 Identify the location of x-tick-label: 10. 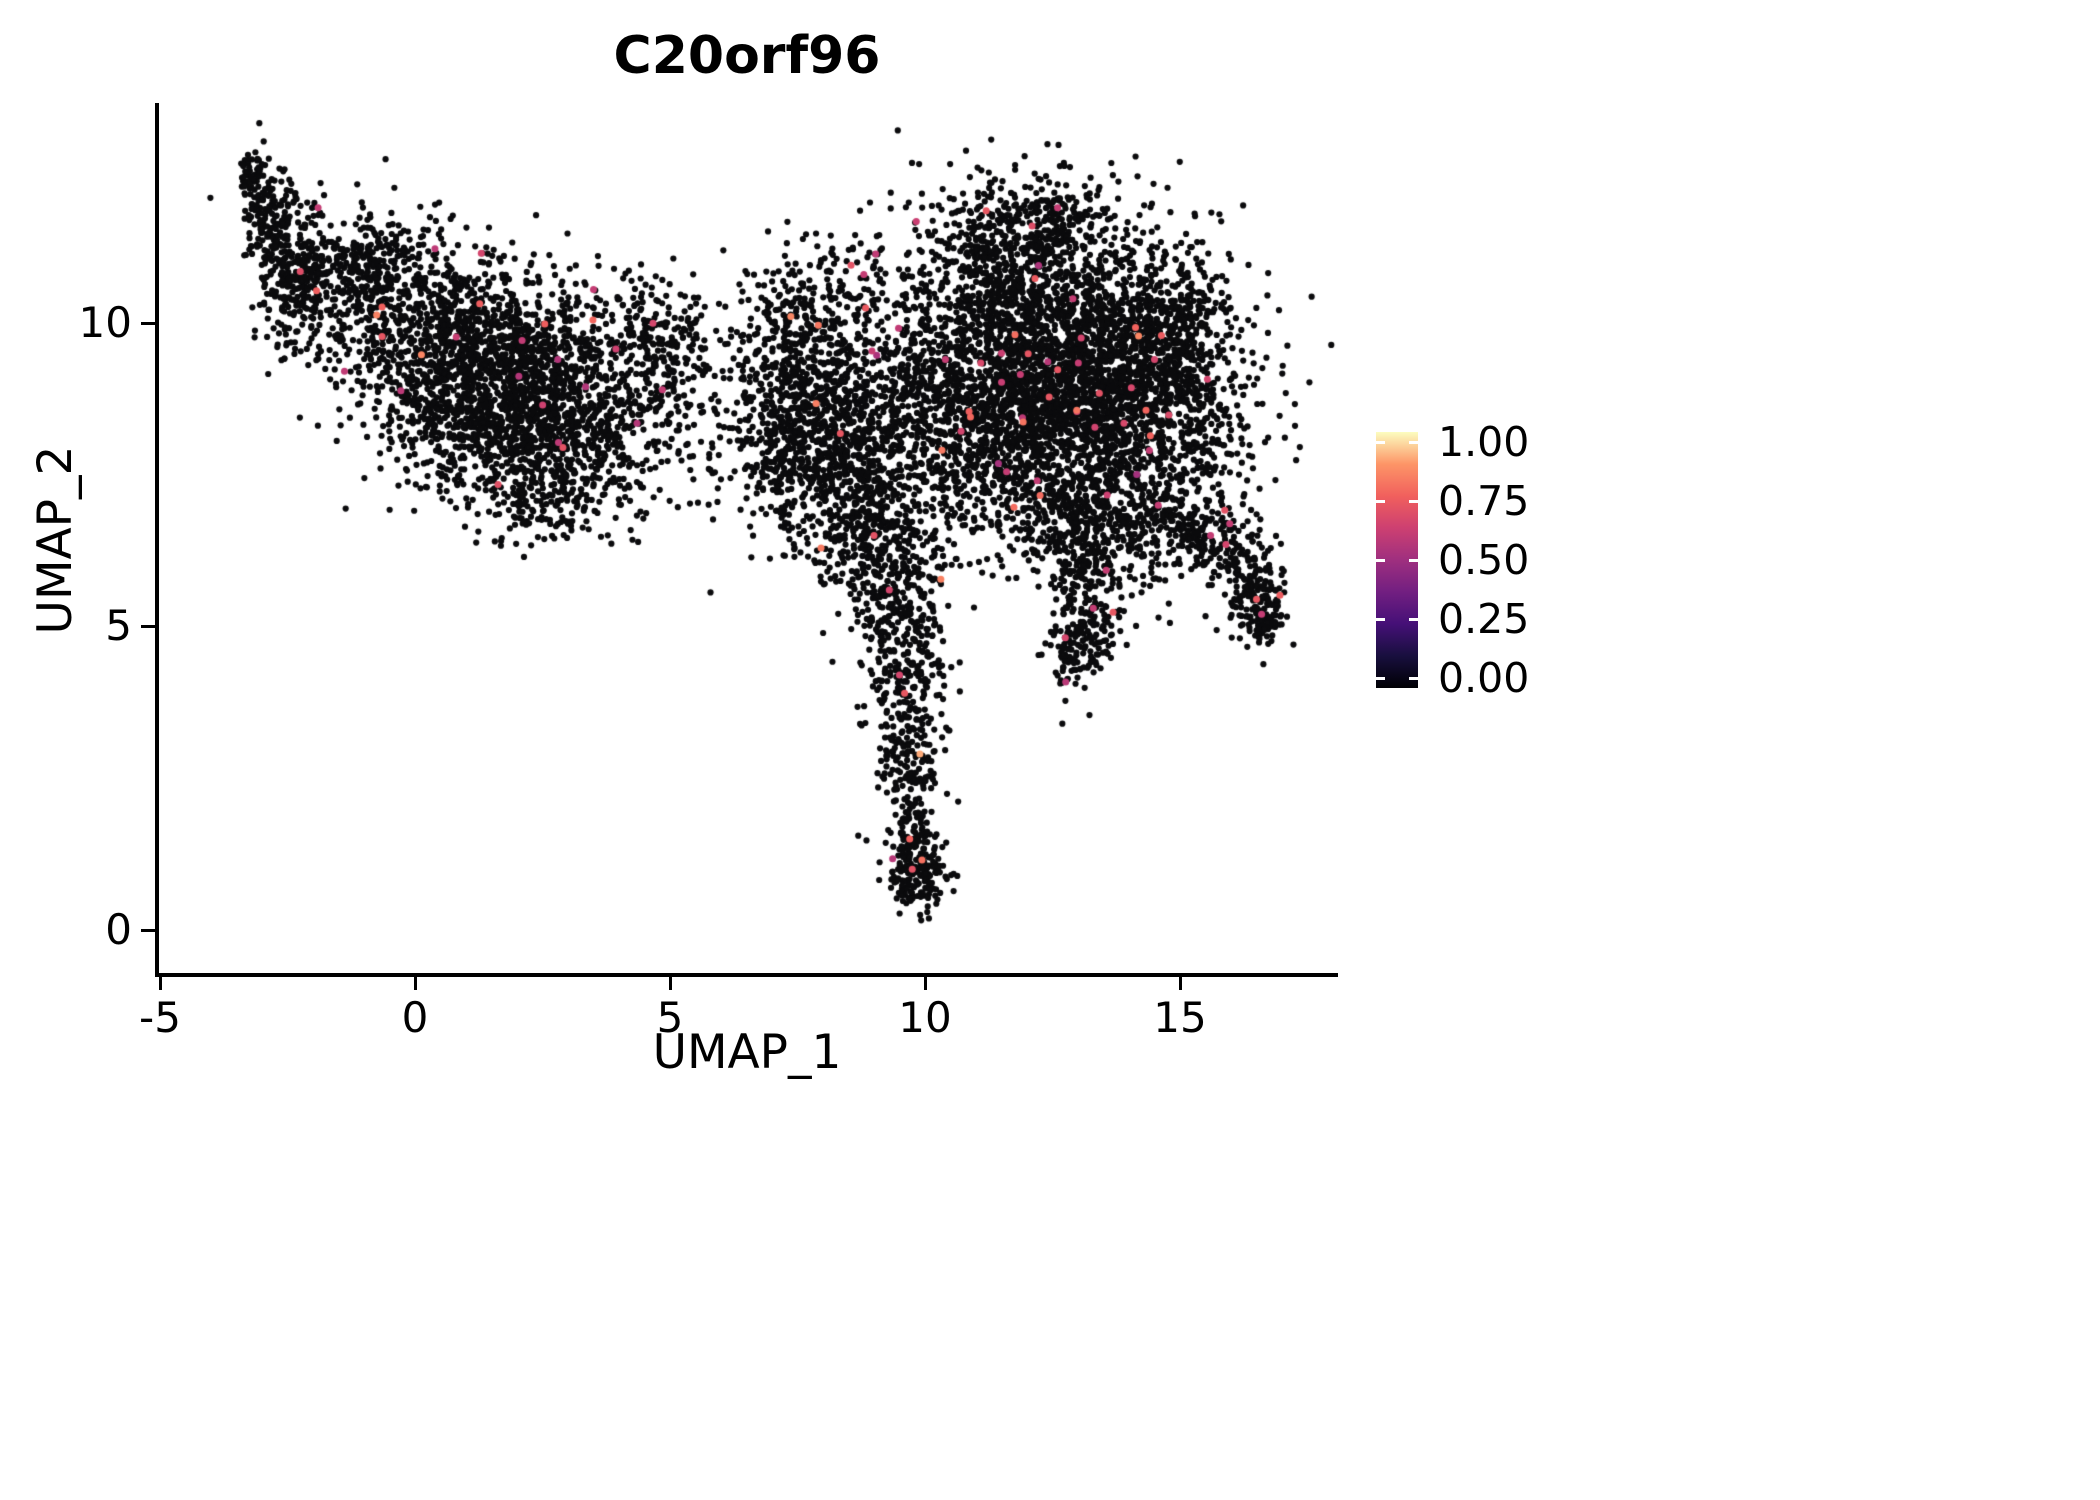
(925, 1017).